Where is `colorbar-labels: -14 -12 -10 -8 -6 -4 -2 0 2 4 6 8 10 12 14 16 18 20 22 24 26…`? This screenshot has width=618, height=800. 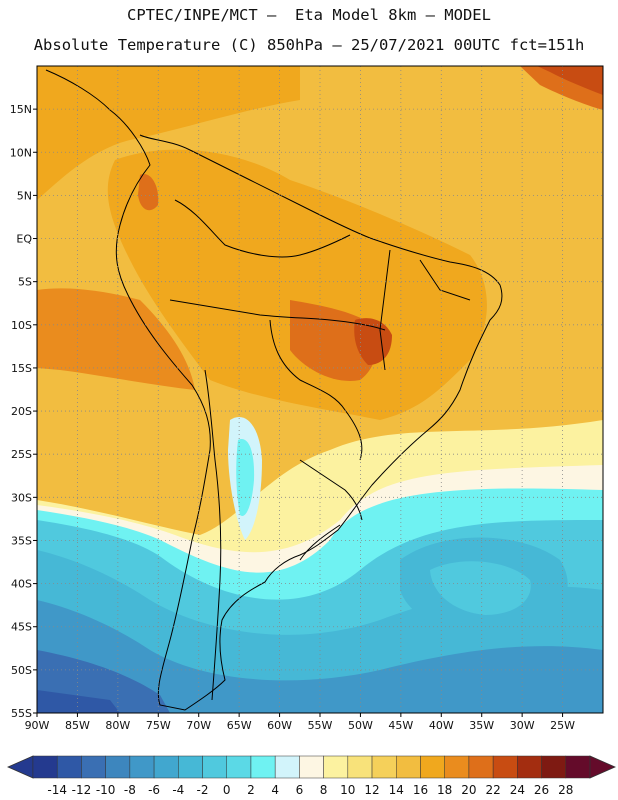 colorbar-labels: -14 -12 -10 -8 -6 -4 -2 0 2 4 6 8 10 12 14 16 18 20 22 24 26… is located at coordinates (310, 790).